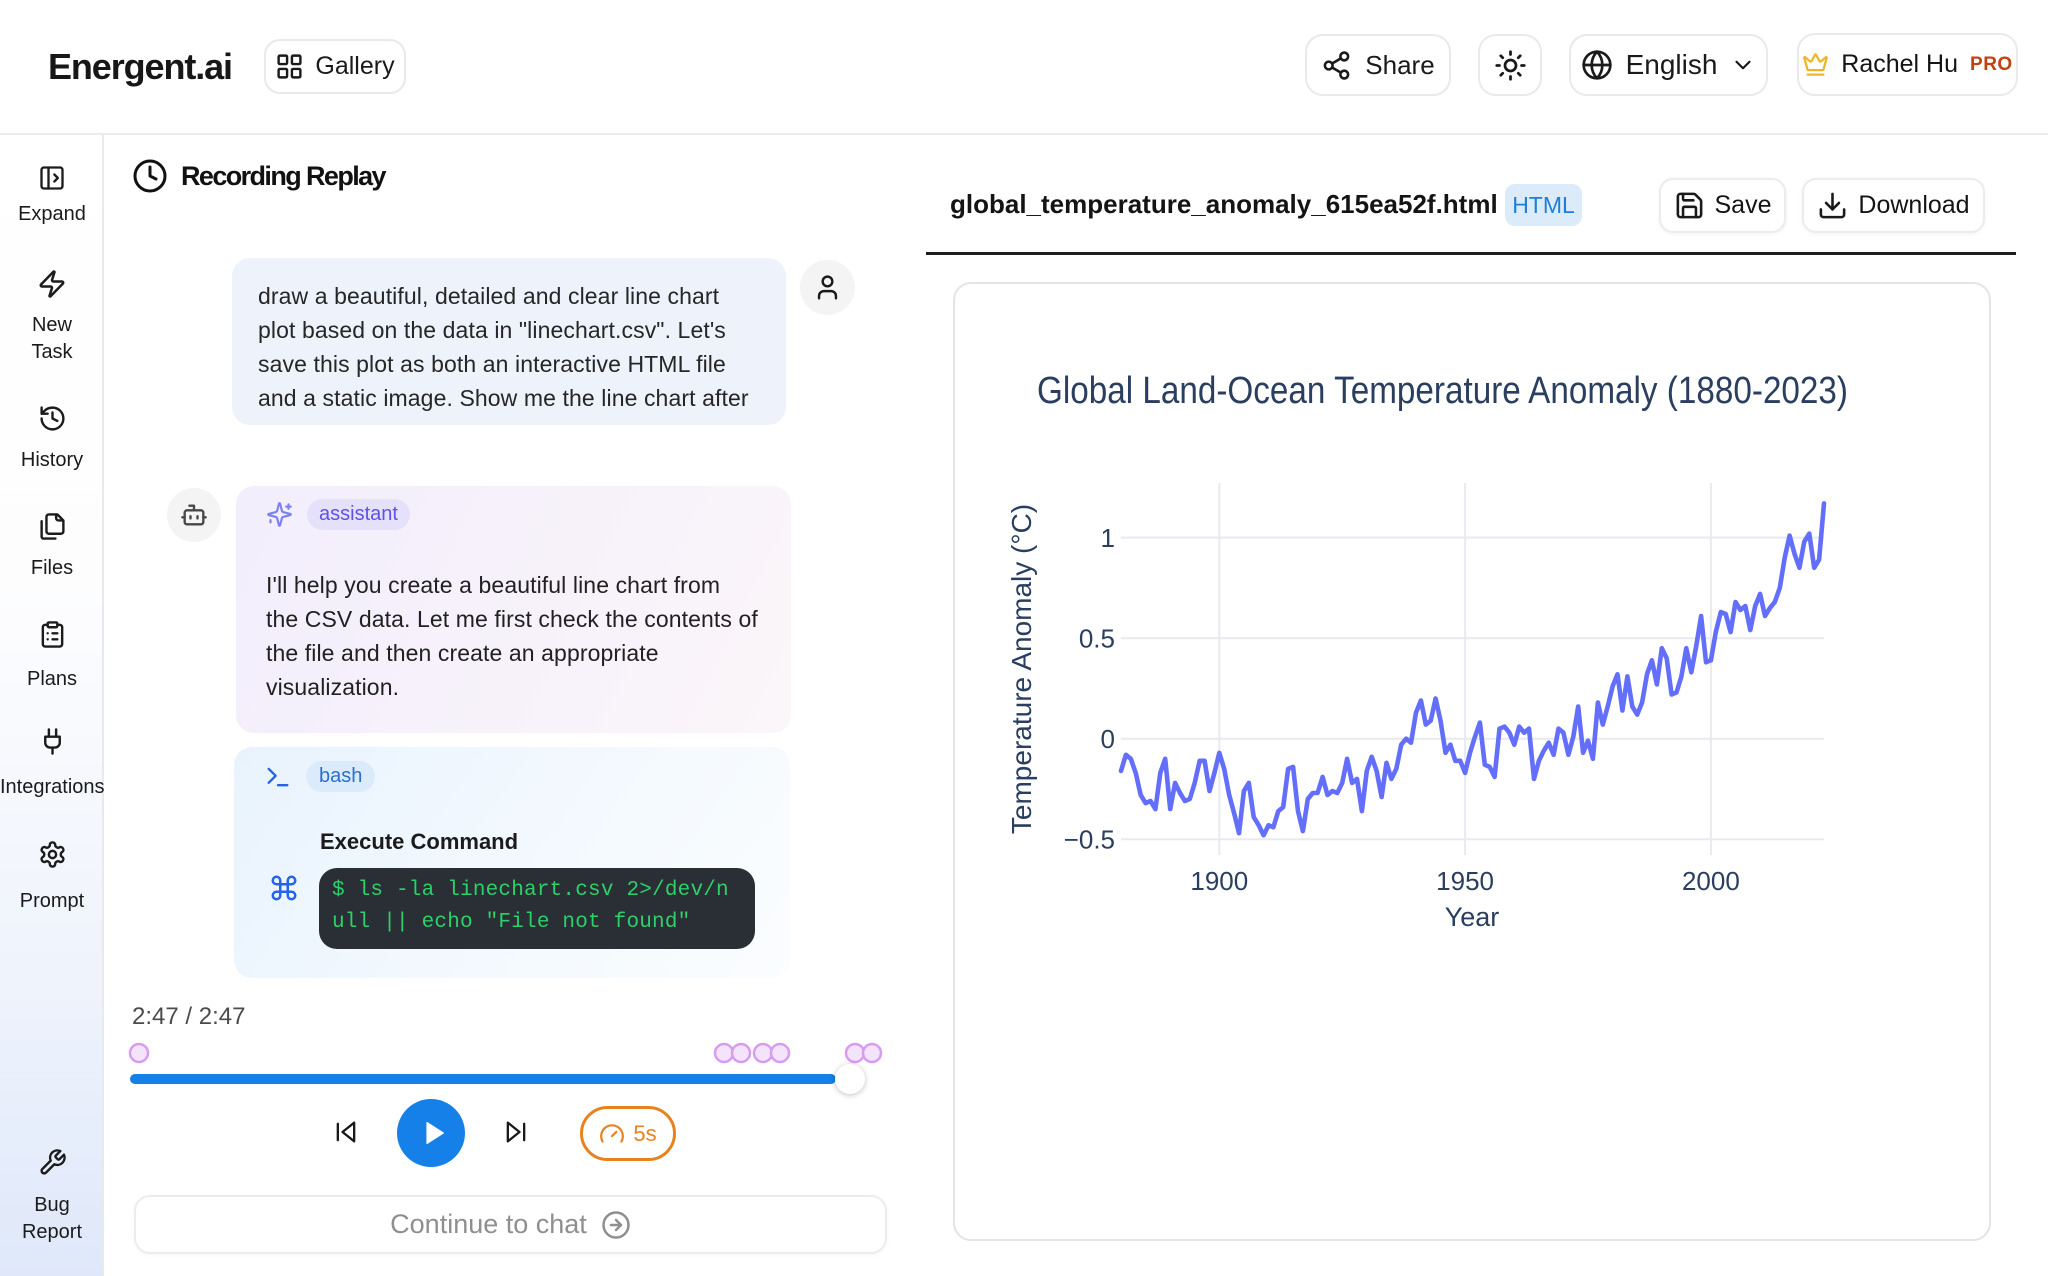 This screenshot has height=1276, width=2048. What do you see at coordinates (1108, 739) in the screenshot?
I see `svg-text: 0` at bounding box center [1108, 739].